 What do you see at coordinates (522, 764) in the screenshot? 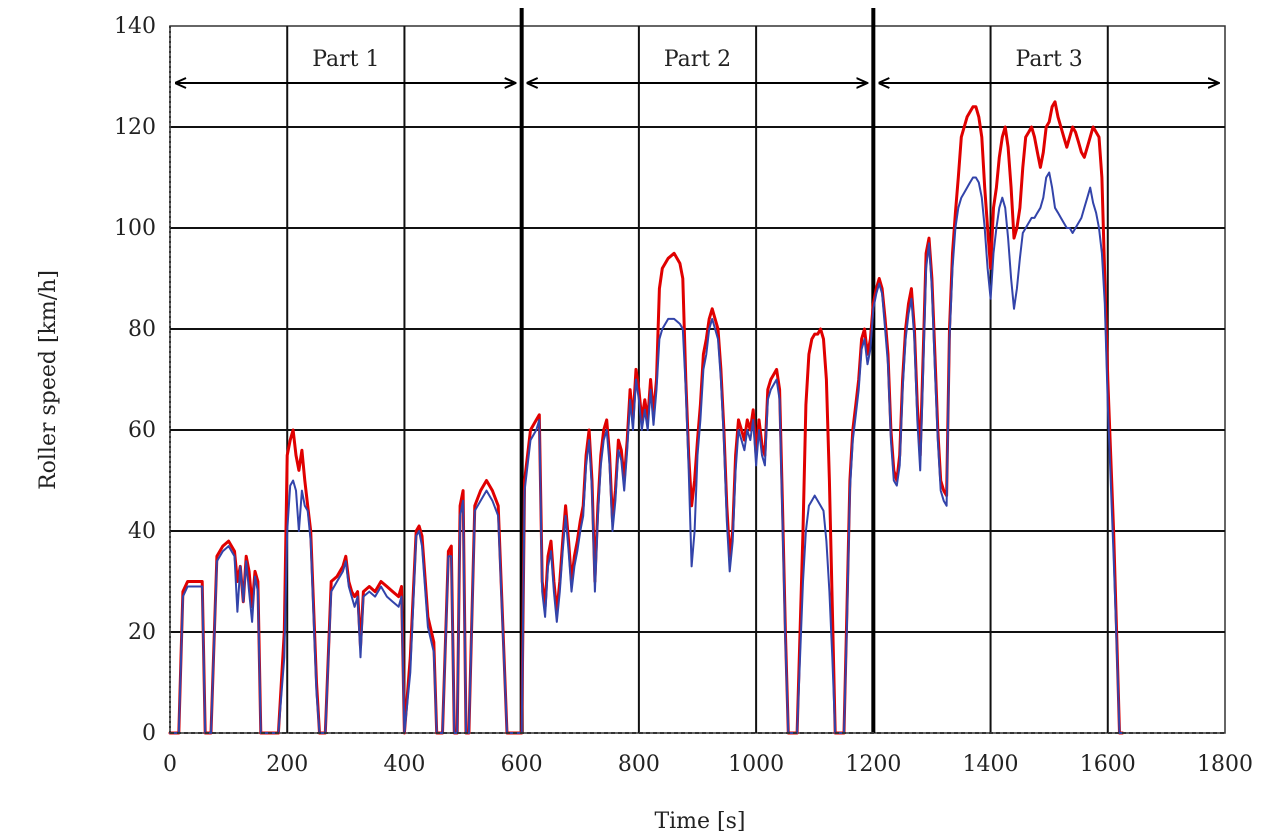
I see `x-tick-label: 600` at bounding box center [522, 764].